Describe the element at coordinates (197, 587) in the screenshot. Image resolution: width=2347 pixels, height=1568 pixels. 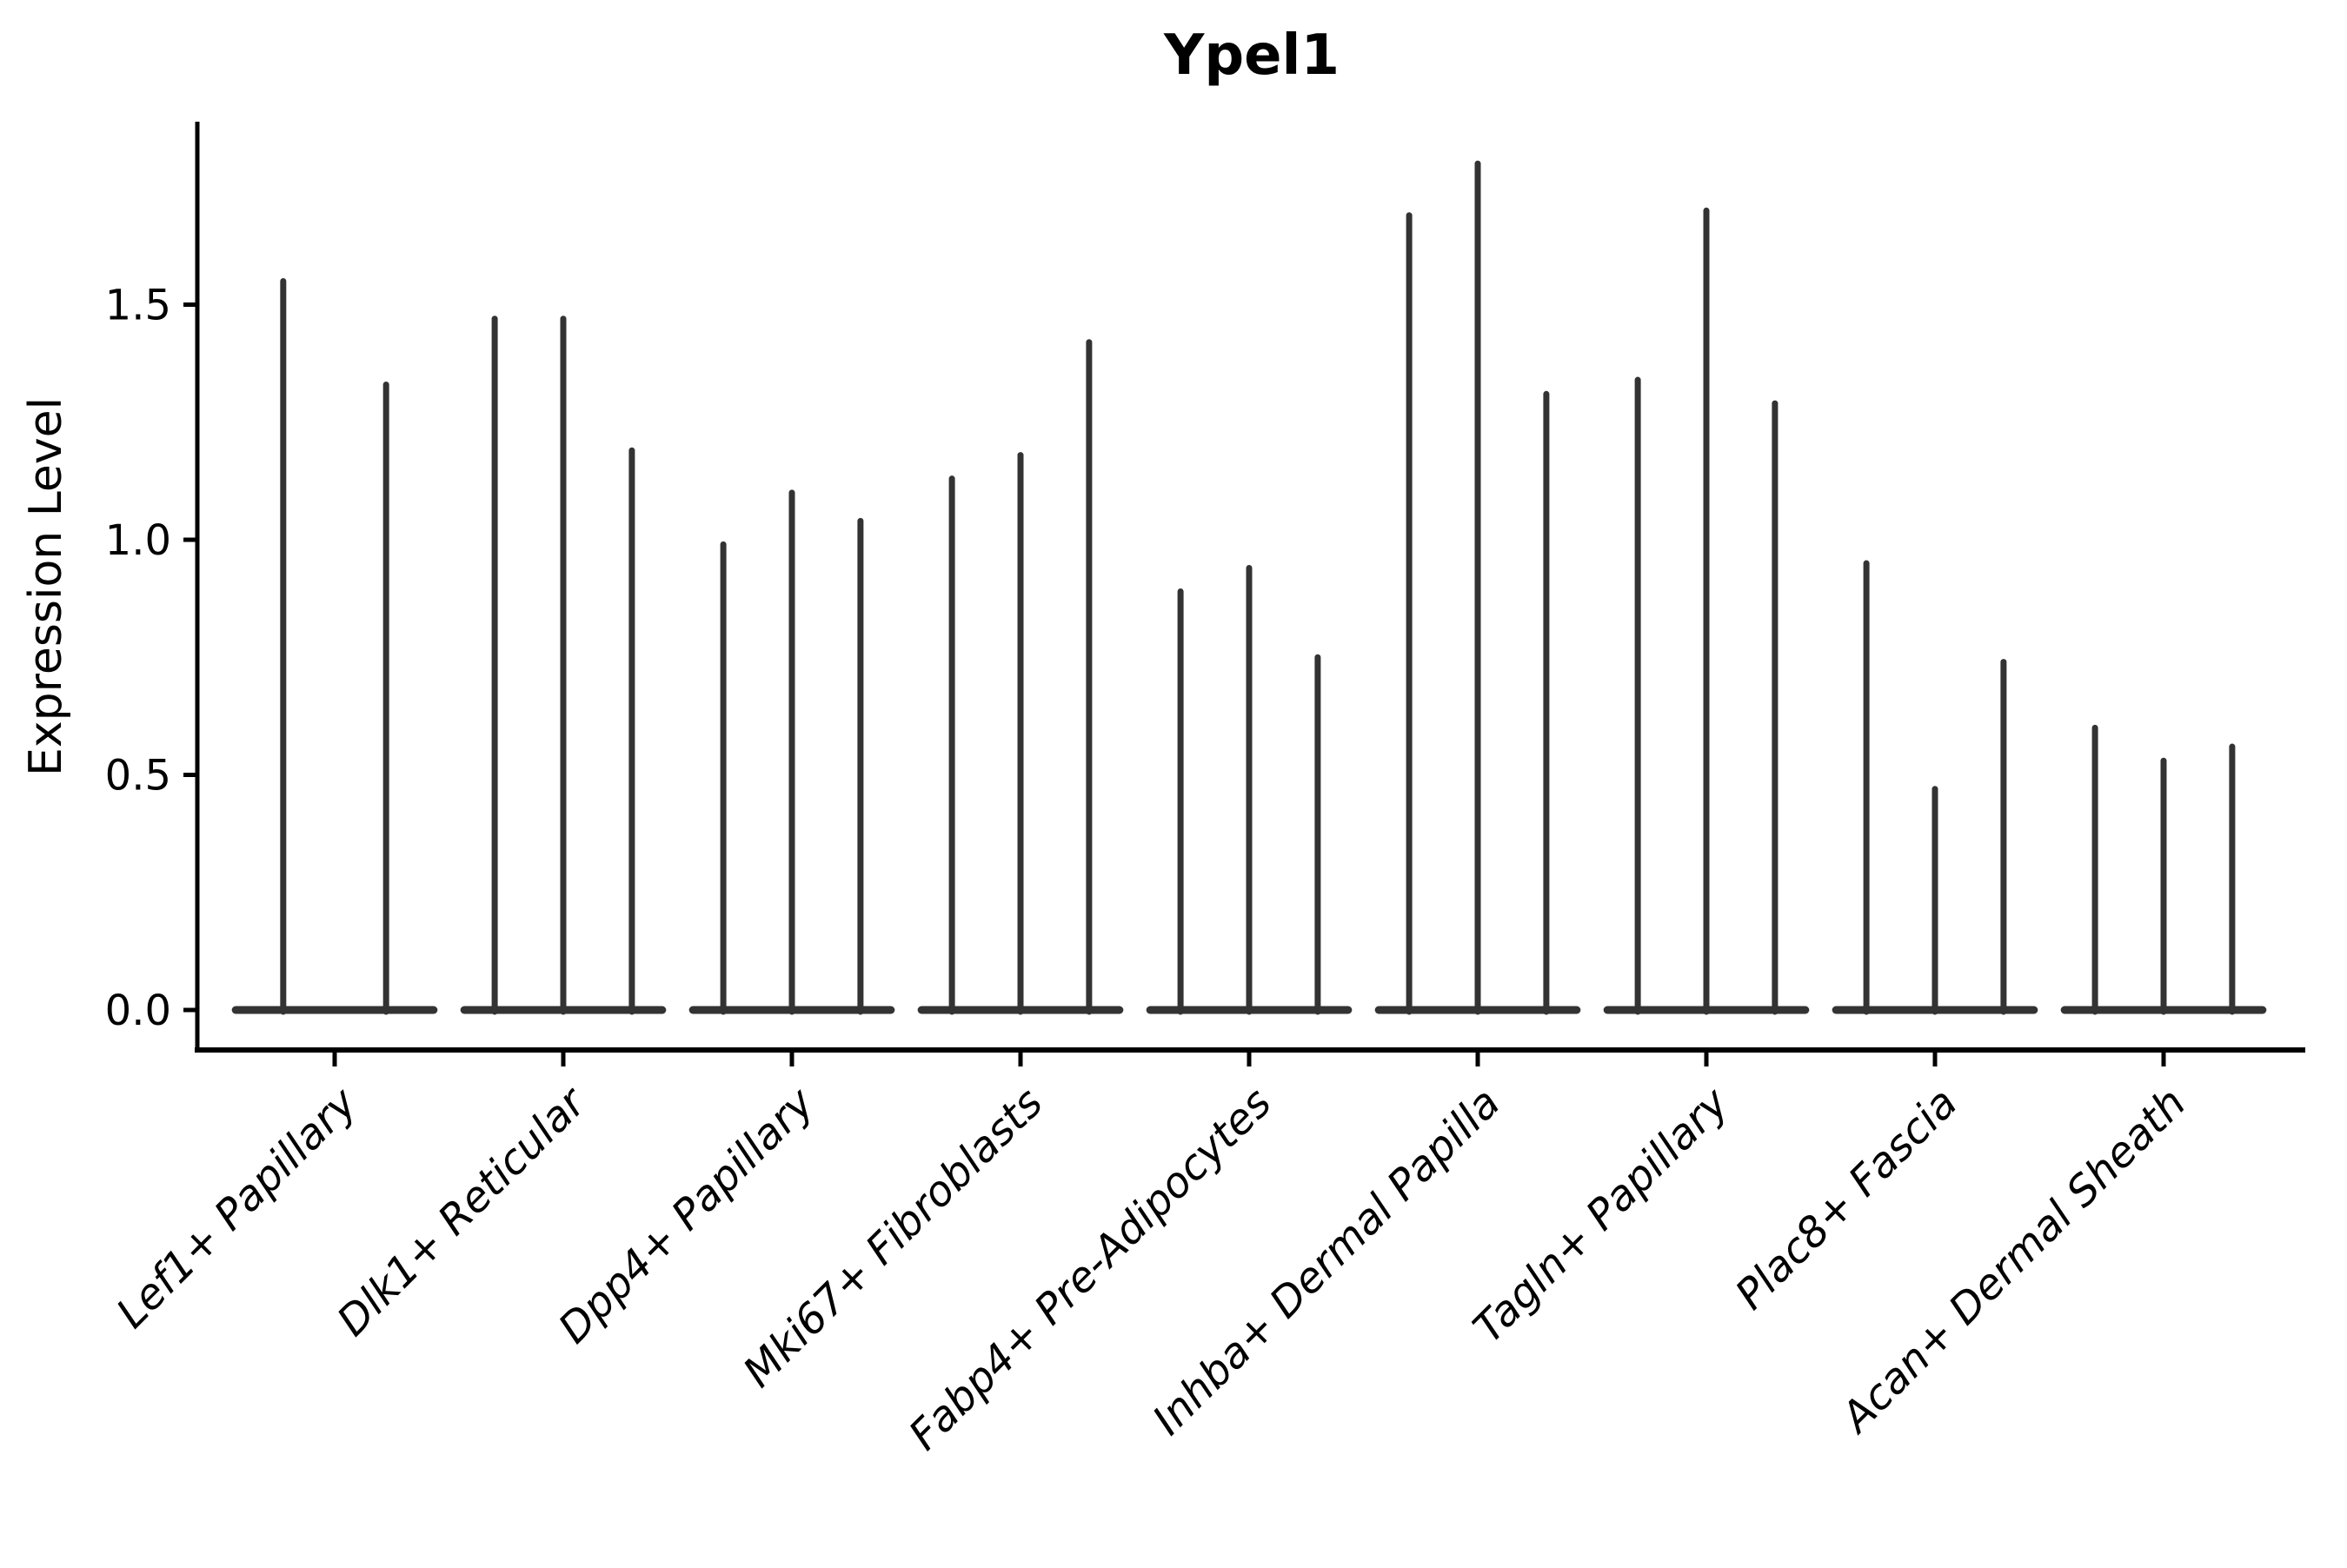
I see `y-axis-spine` at that location.